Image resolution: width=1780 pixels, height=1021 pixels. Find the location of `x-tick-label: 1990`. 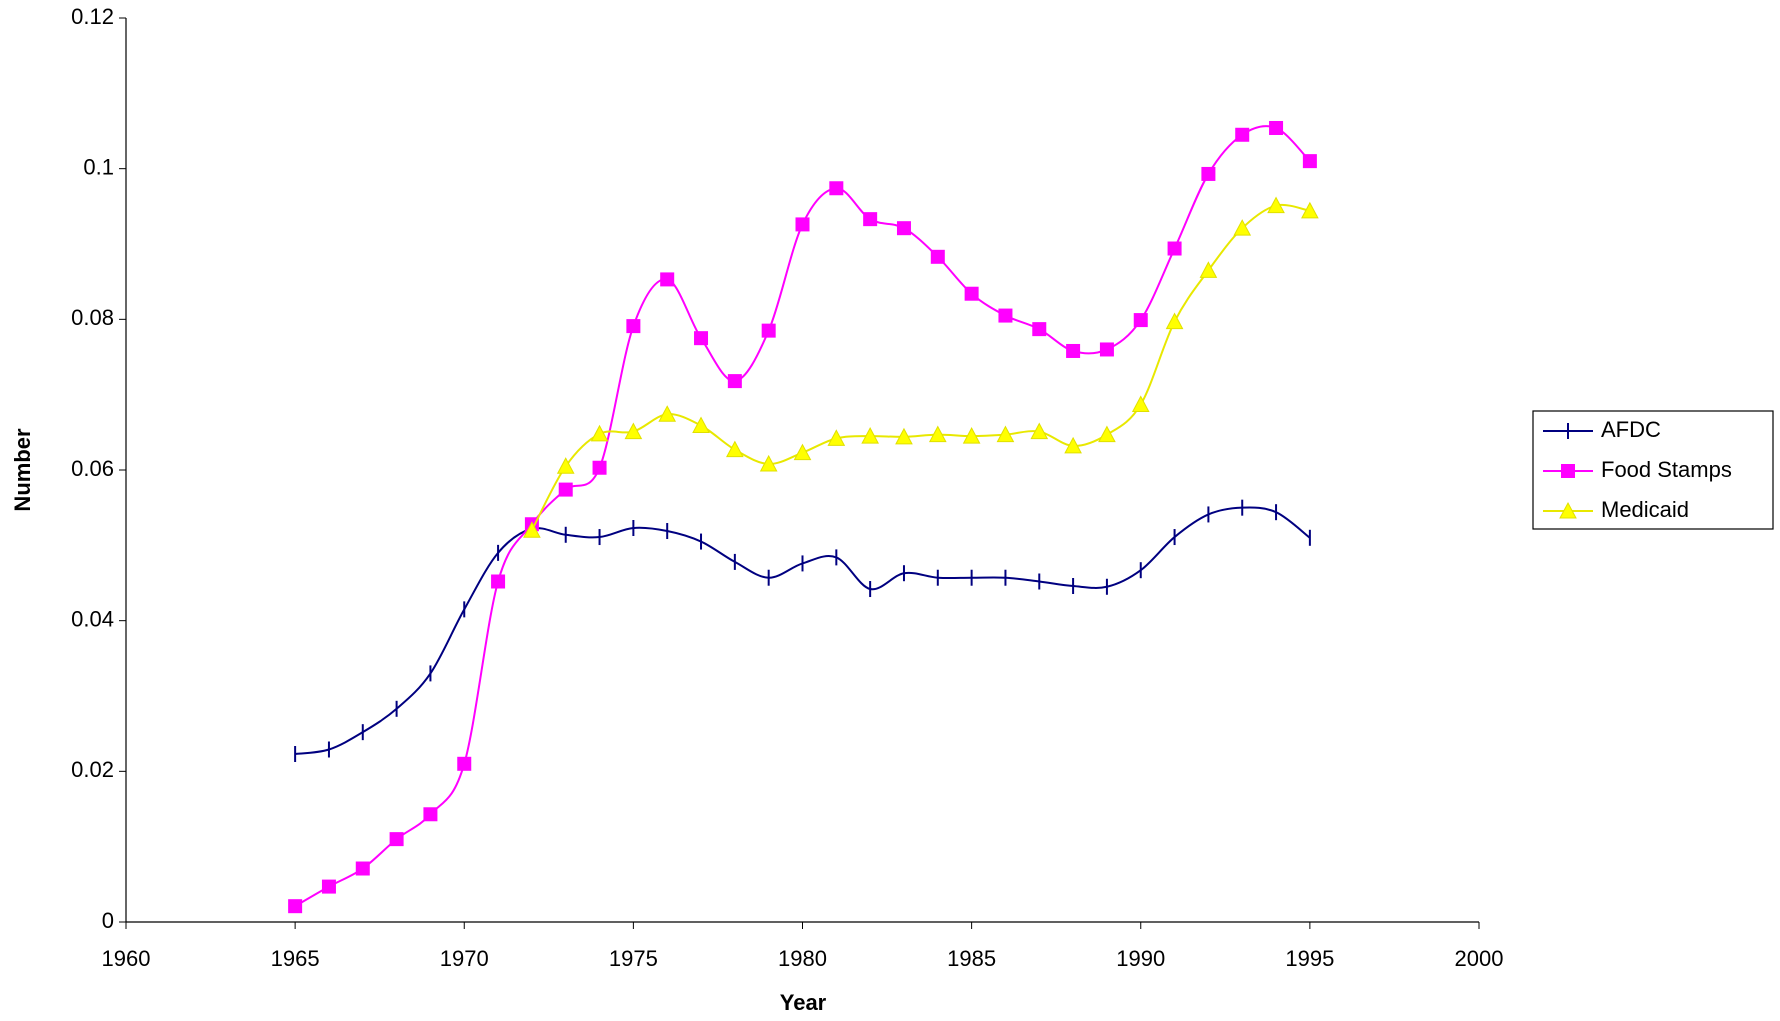

x-tick-label: 1990 is located at coordinates (1140, 958).